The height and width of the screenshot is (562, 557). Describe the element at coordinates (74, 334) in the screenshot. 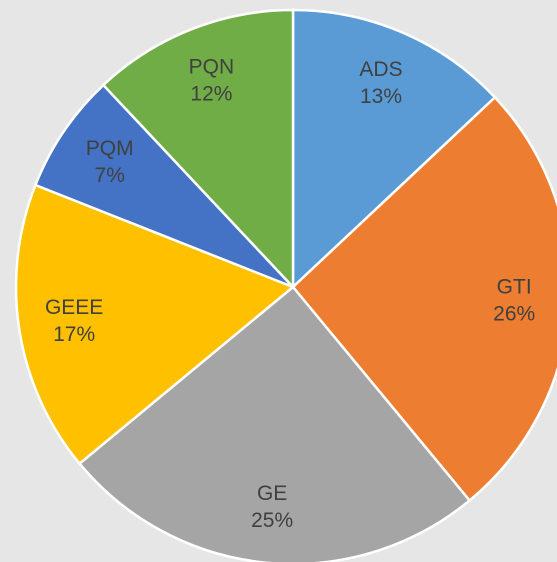

I see `slice-value: 17%` at that location.